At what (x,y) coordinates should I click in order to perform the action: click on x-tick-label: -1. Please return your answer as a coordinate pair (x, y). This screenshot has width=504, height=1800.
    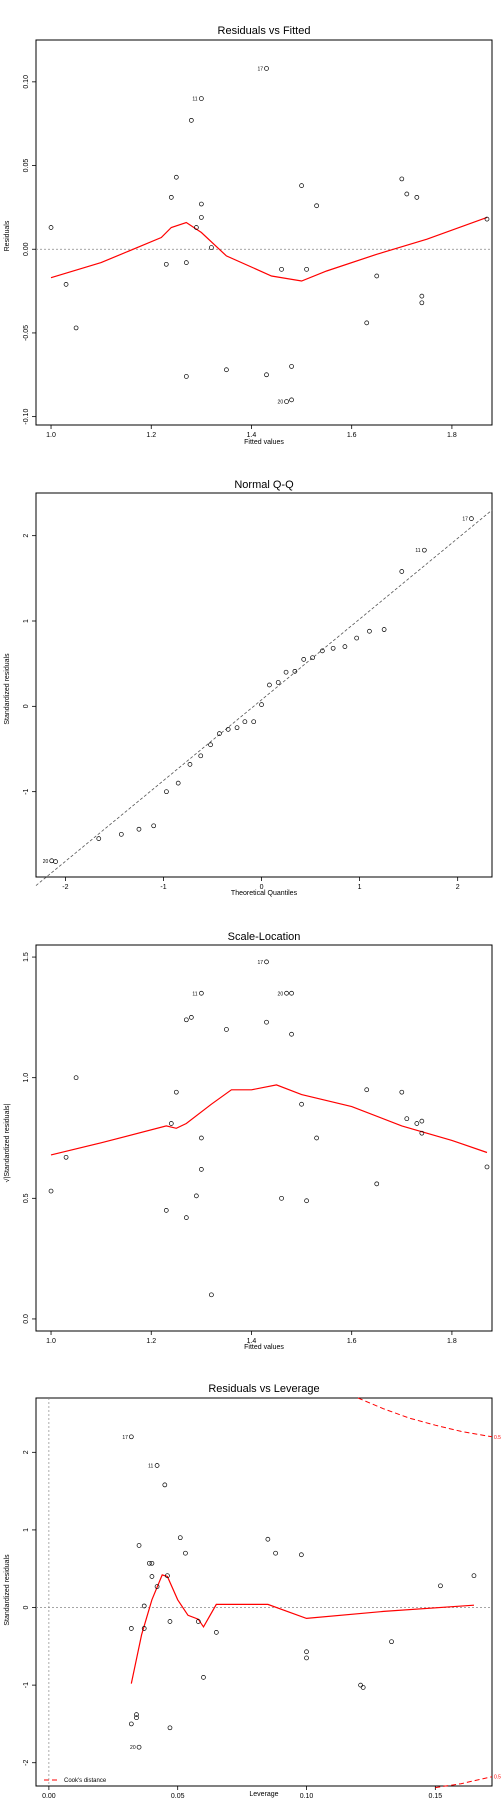
    Looking at the image, I should click on (163, 887).